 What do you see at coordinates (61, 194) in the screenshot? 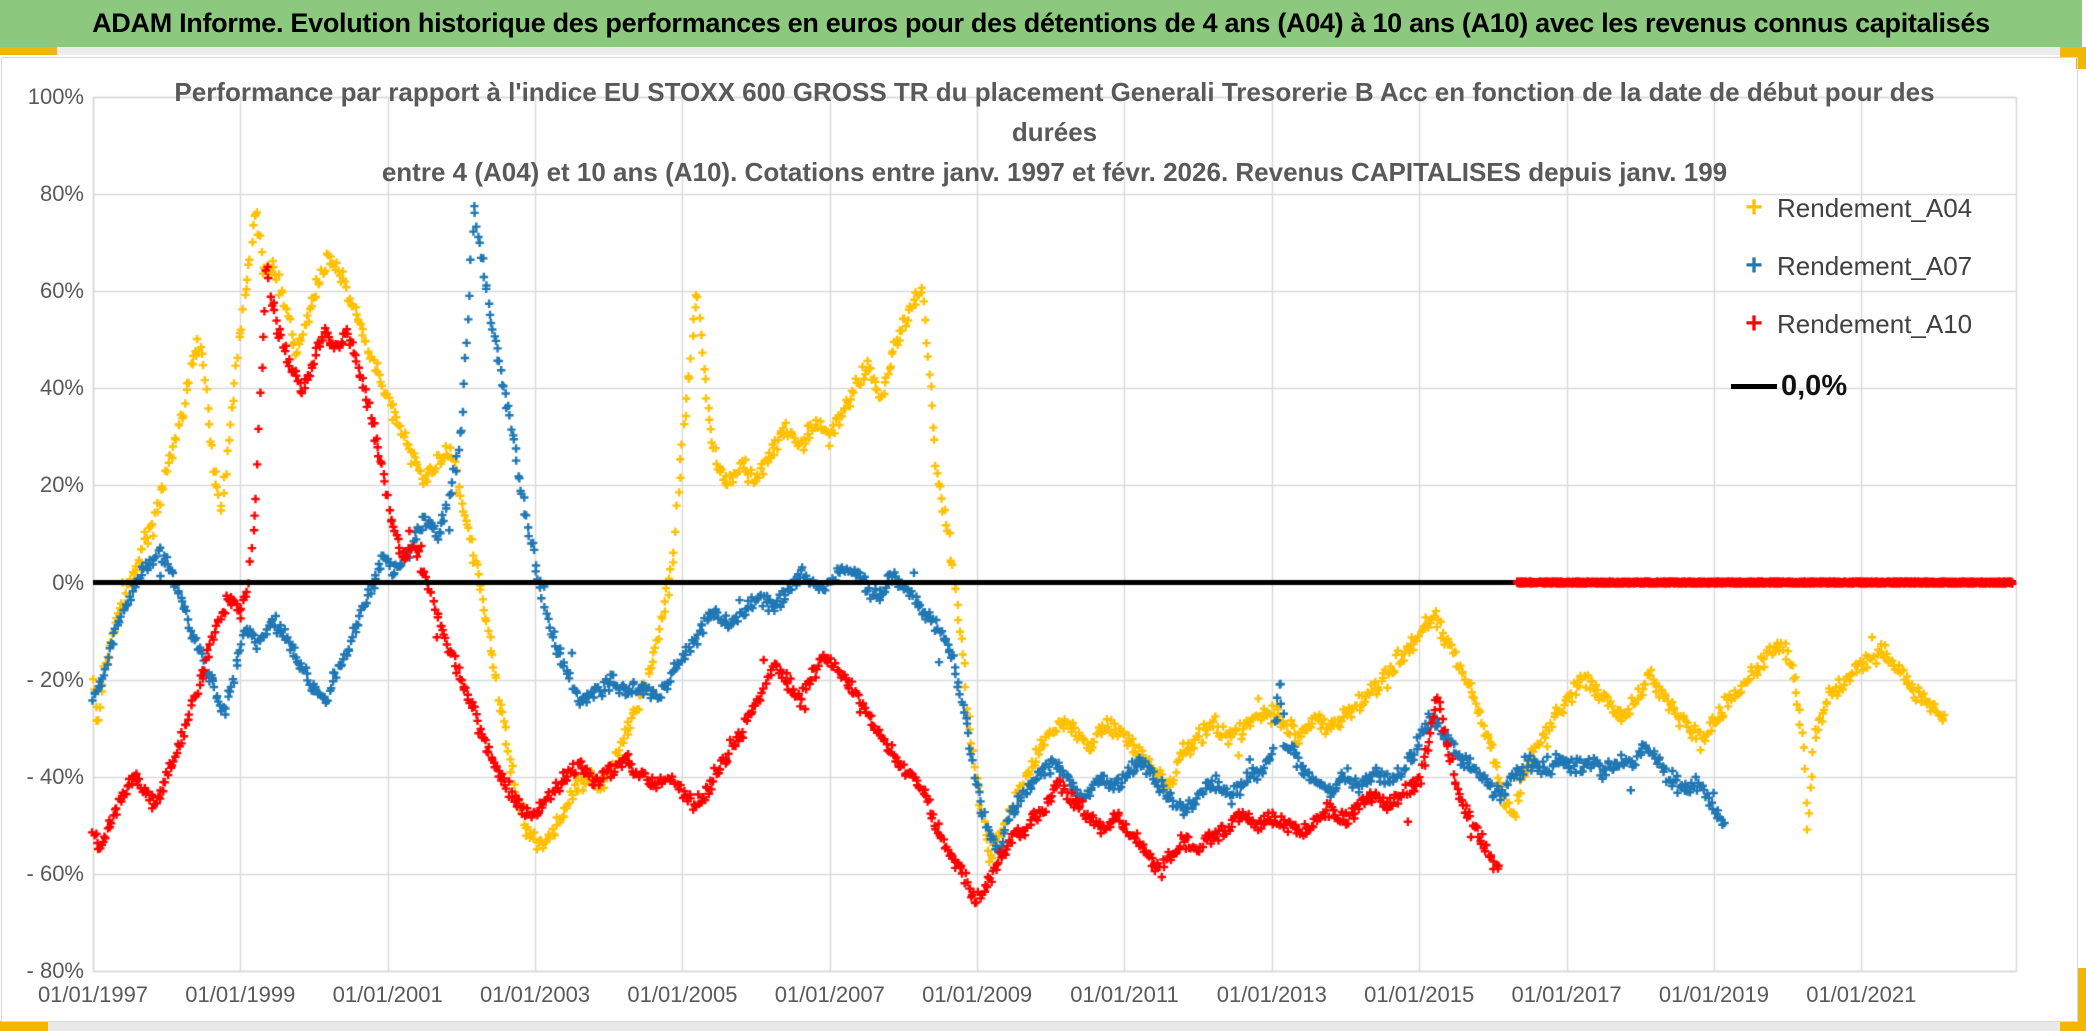
I see `y-tick-label: 80%` at bounding box center [61, 194].